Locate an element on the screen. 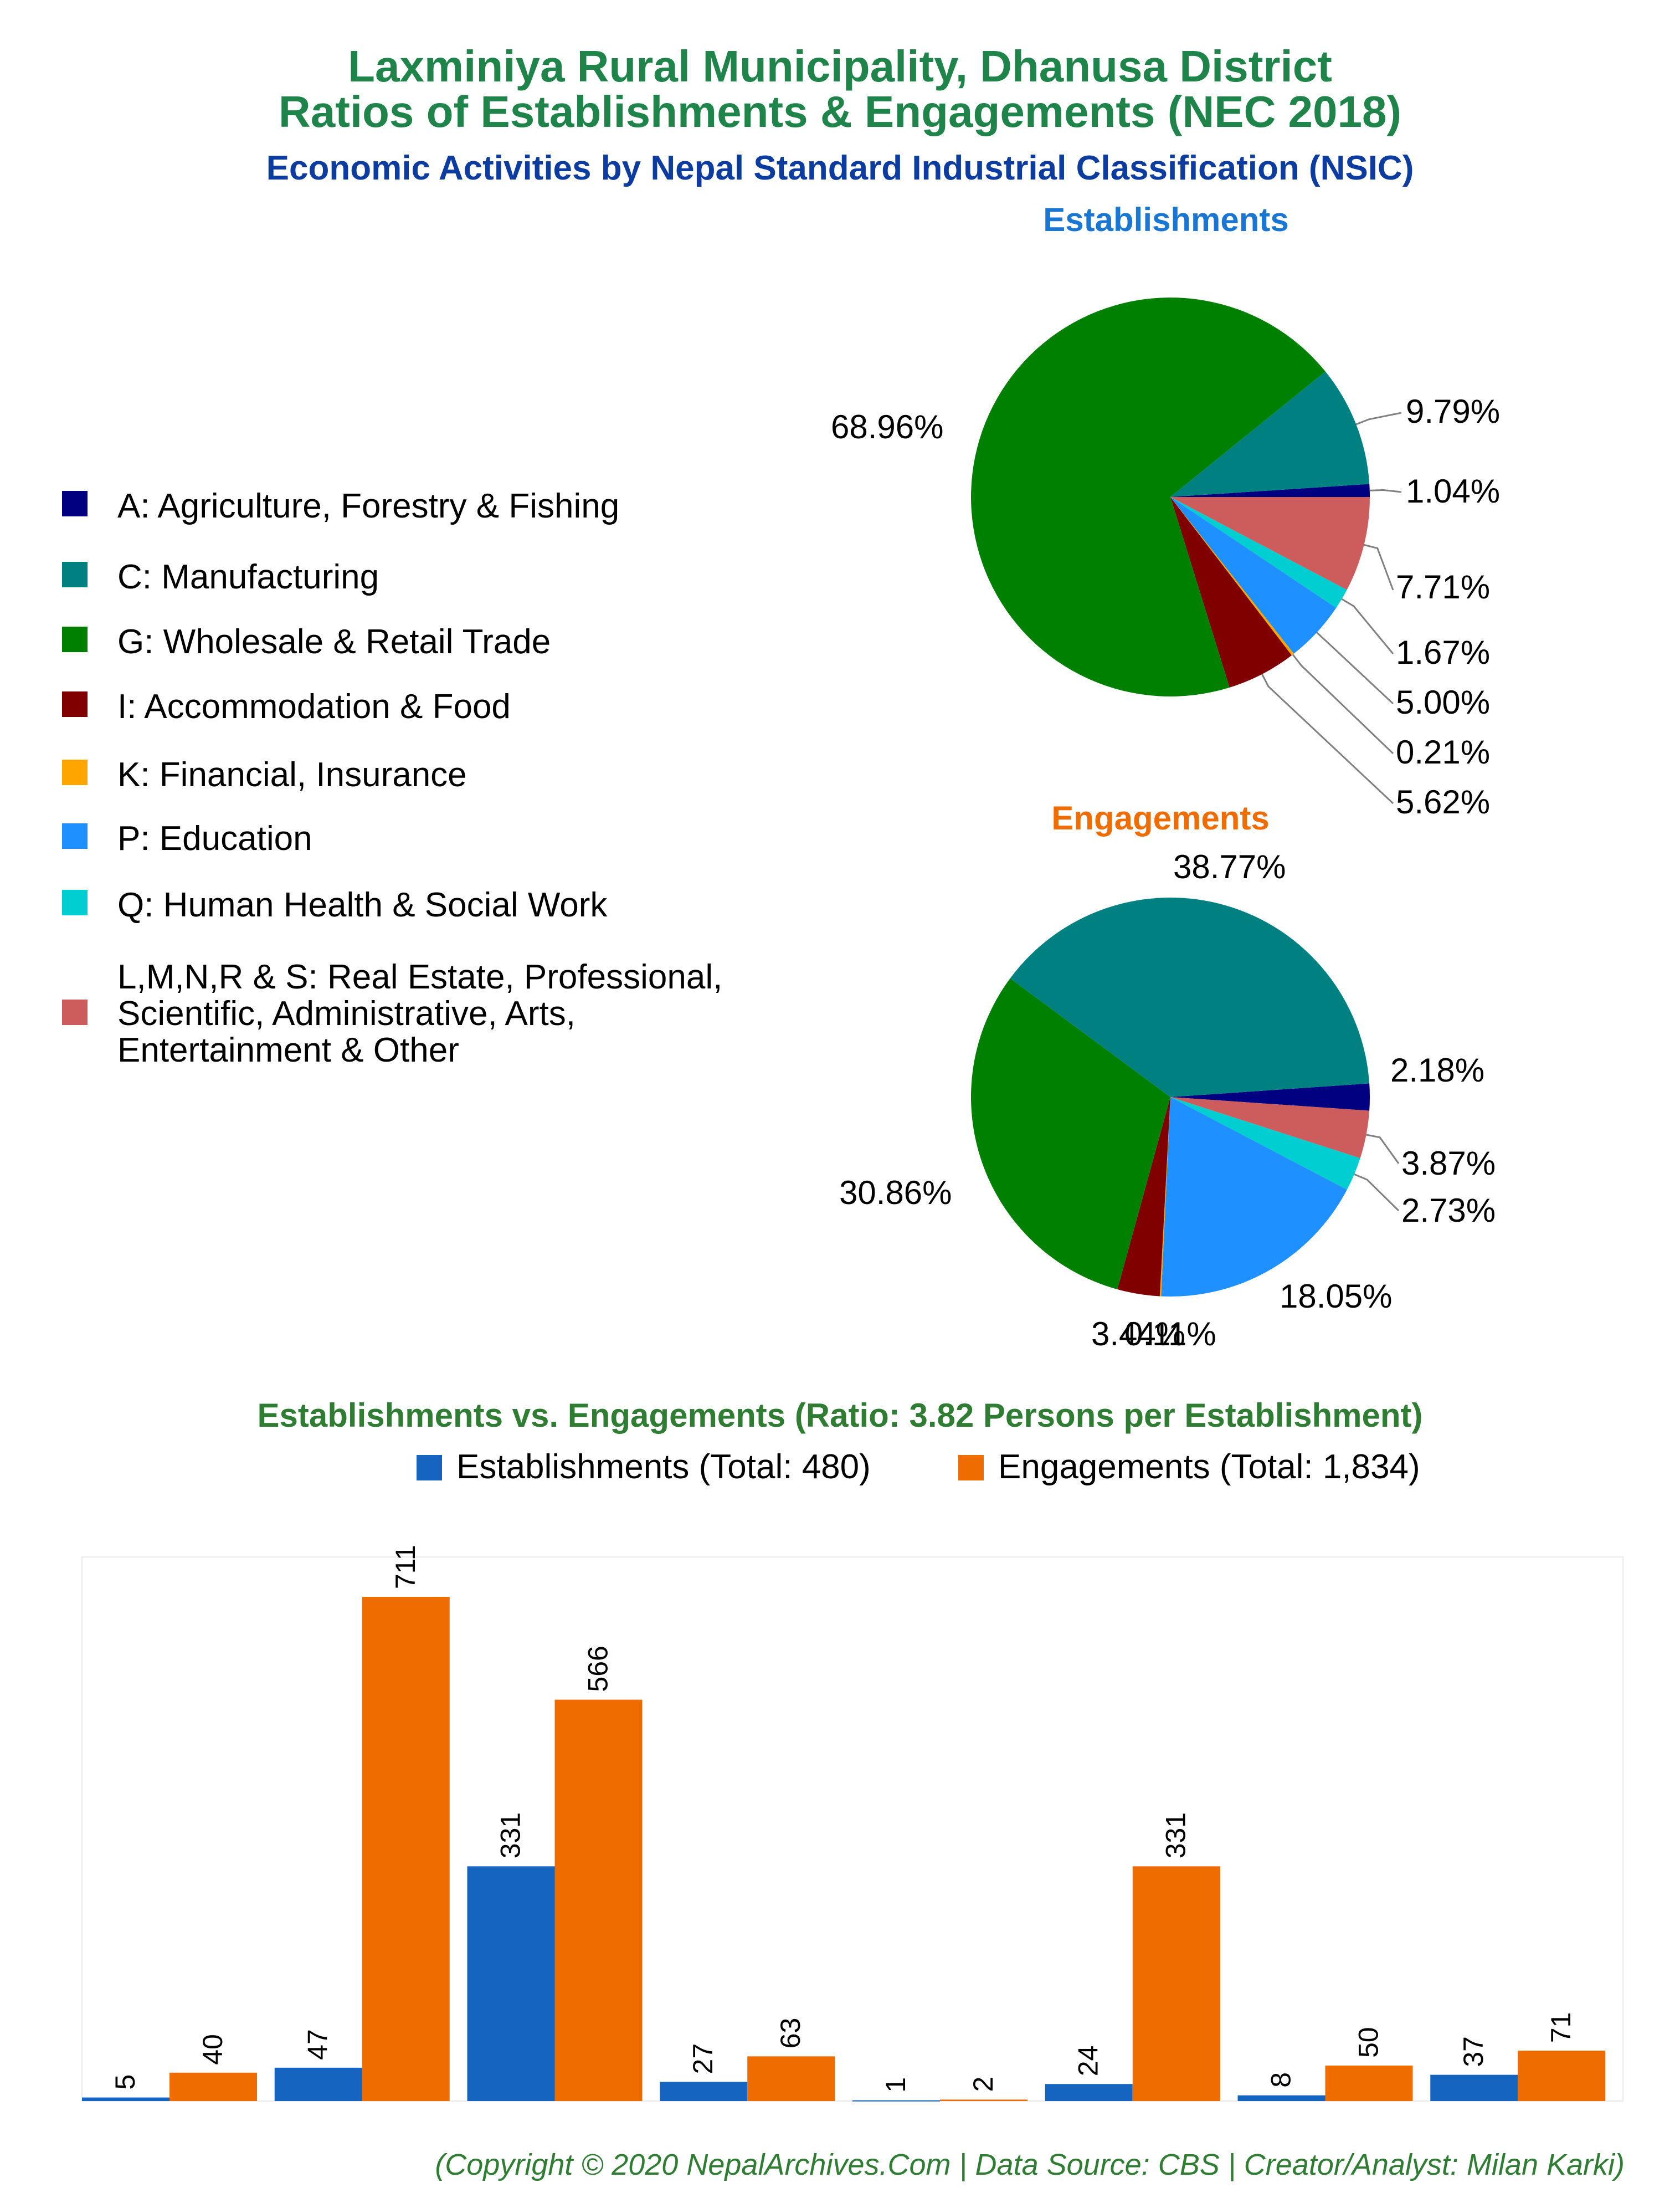 The height and width of the screenshot is (2193, 1680). bar-establishments-a is located at coordinates (125, 2099).